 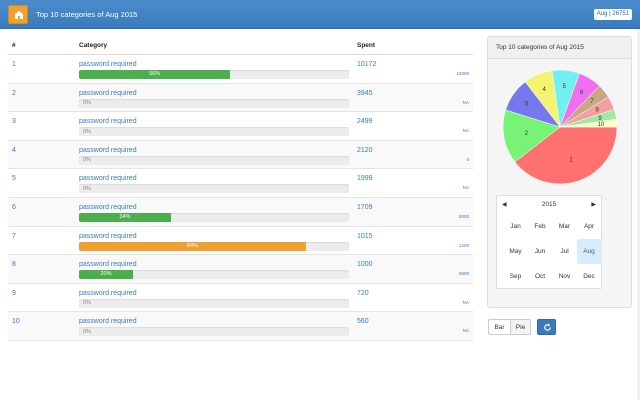 What do you see at coordinates (589, 226) in the screenshot?
I see `month-apr: Apr` at bounding box center [589, 226].